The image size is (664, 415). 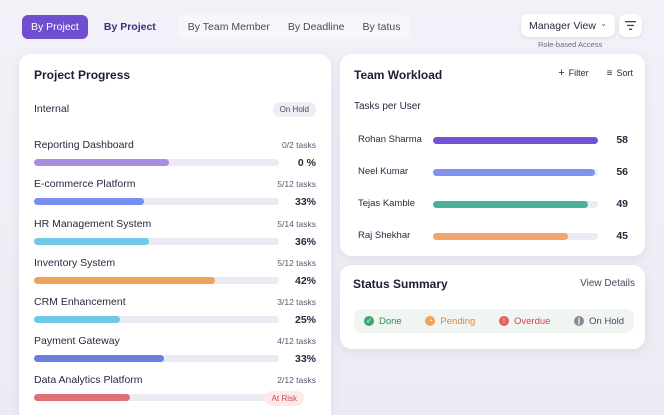 What do you see at coordinates (504, 321) in the screenshot?
I see `alert-icon: !` at bounding box center [504, 321].